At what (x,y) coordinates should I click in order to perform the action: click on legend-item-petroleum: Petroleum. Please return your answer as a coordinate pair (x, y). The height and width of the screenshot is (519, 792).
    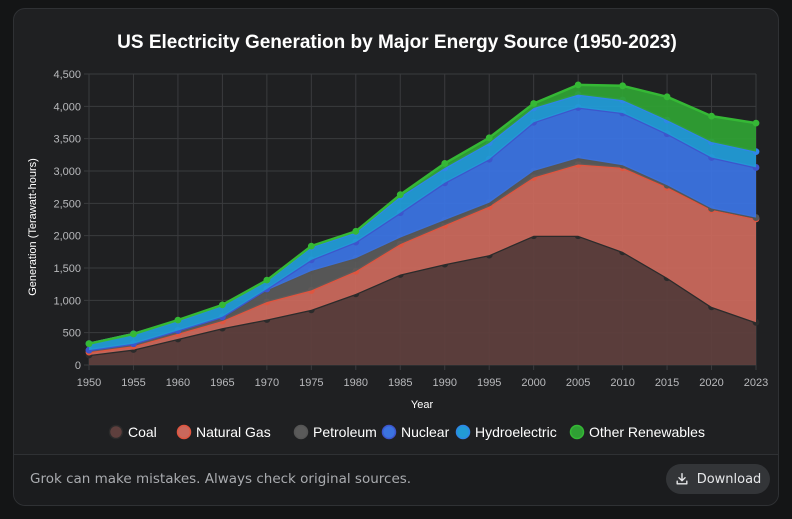
    Looking at the image, I should click on (335, 432).